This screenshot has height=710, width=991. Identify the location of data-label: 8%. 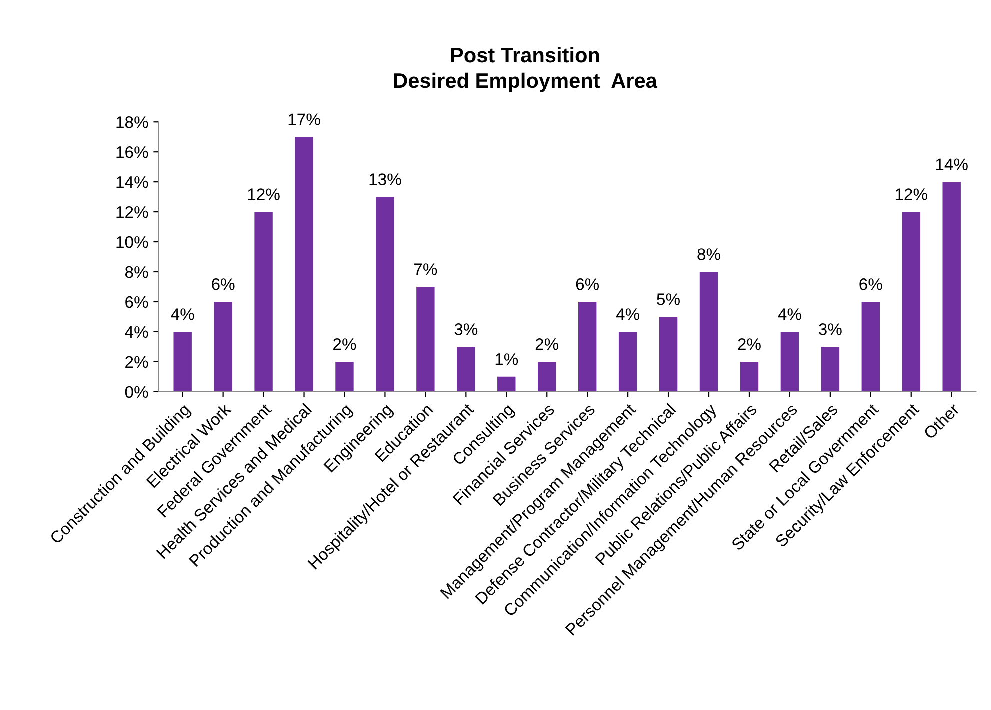
(709, 254).